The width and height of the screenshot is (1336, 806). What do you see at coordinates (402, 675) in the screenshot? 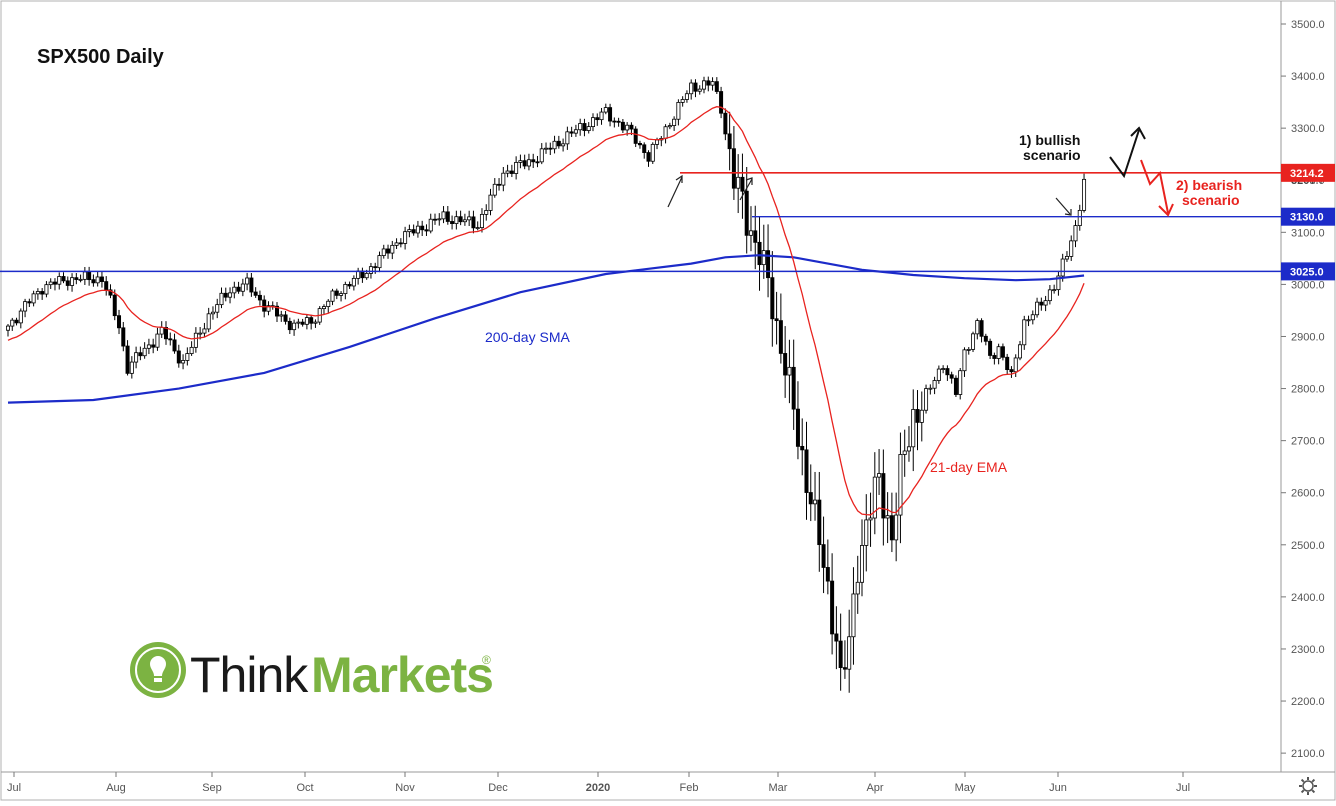
I see `logo-text-markets: Markets` at bounding box center [402, 675].